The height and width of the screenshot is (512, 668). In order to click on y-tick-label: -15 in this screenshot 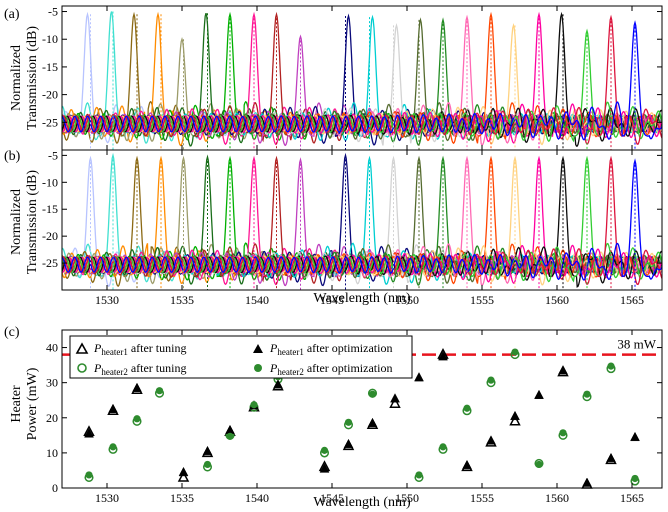, I will do `click(50, 209)`.